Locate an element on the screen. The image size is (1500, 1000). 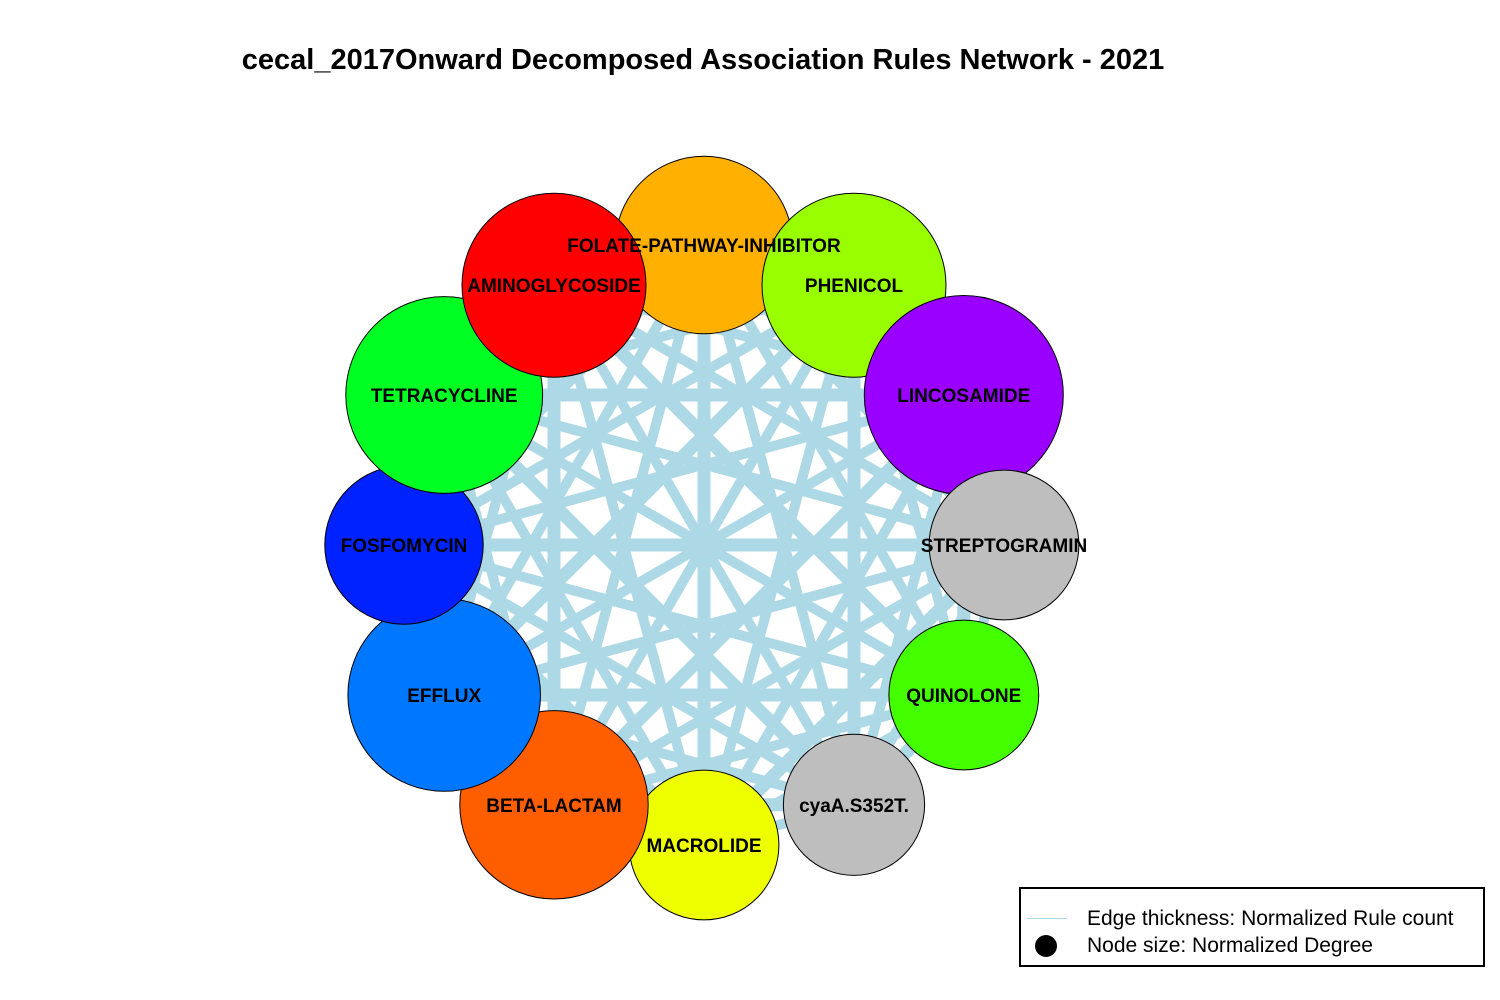
legend-edge-text: Edge thickness: Normalized Rule count is located at coordinates (1270, 918).